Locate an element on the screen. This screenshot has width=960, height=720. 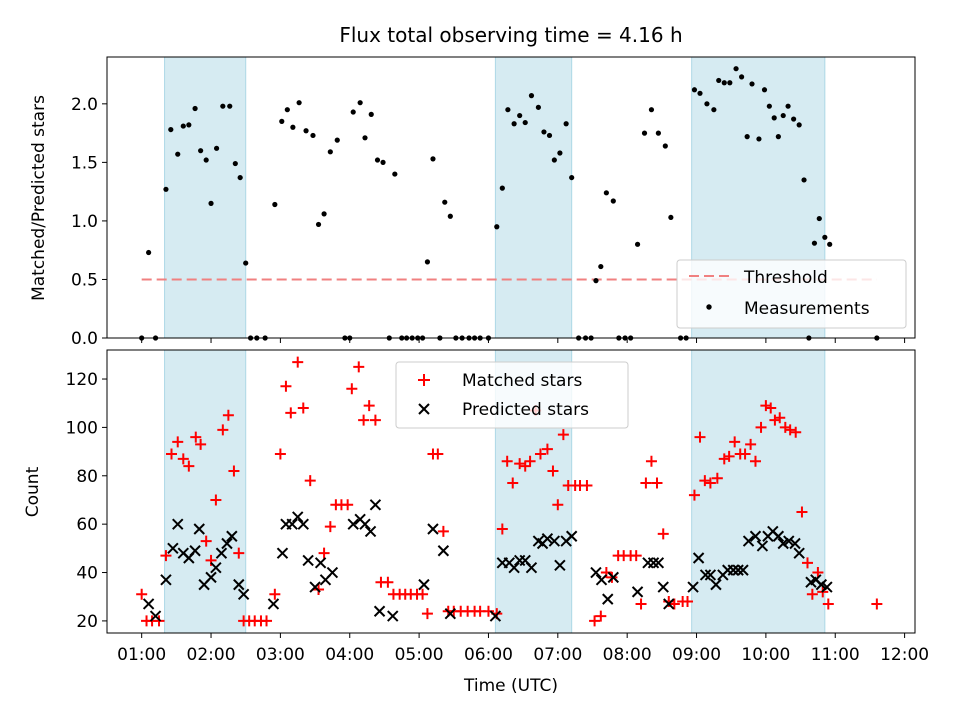
y-tick-label: 40 is located at coordinates (87, 574).